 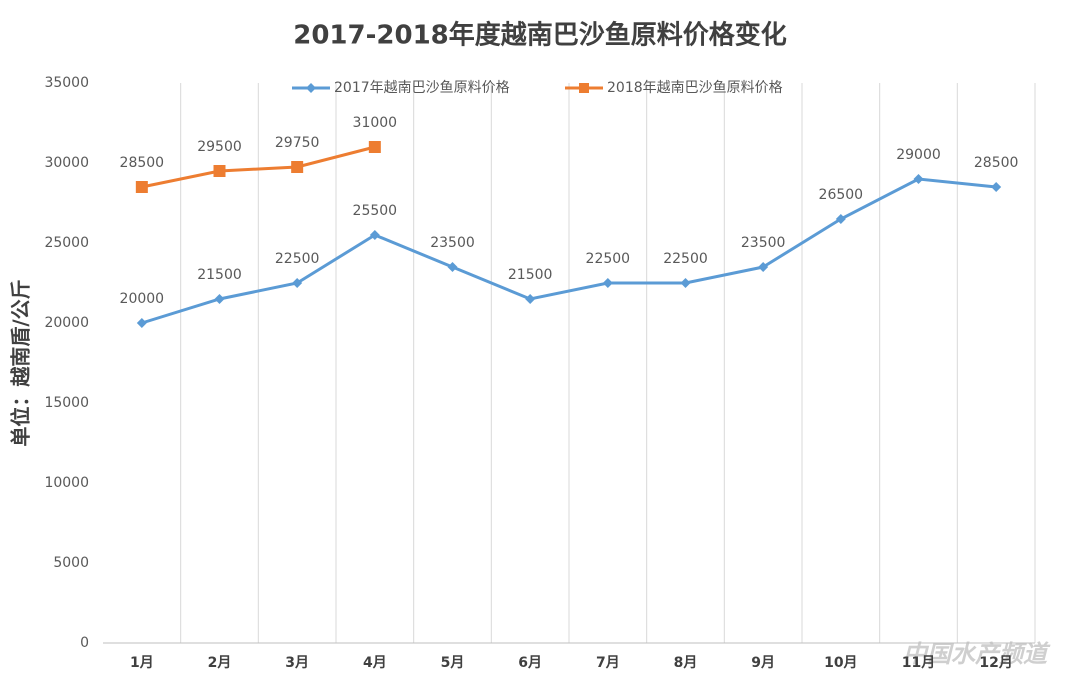 I want to click on x-tick-label: 5月, so click(x=453, y=663).